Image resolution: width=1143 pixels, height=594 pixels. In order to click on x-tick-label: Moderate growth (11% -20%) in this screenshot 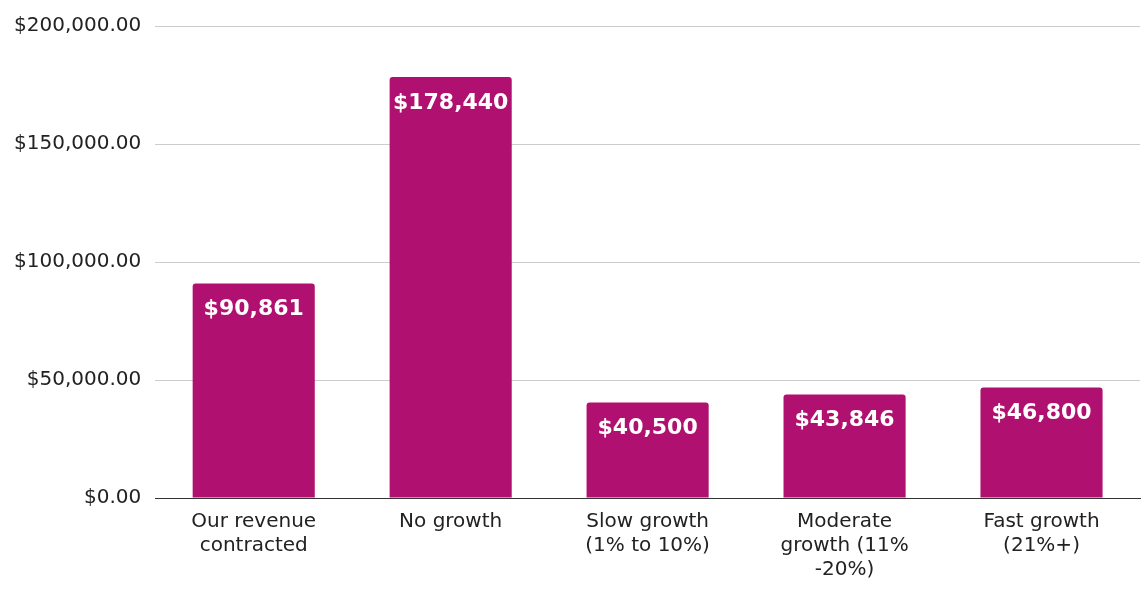, I will do `click(844, 544)`.